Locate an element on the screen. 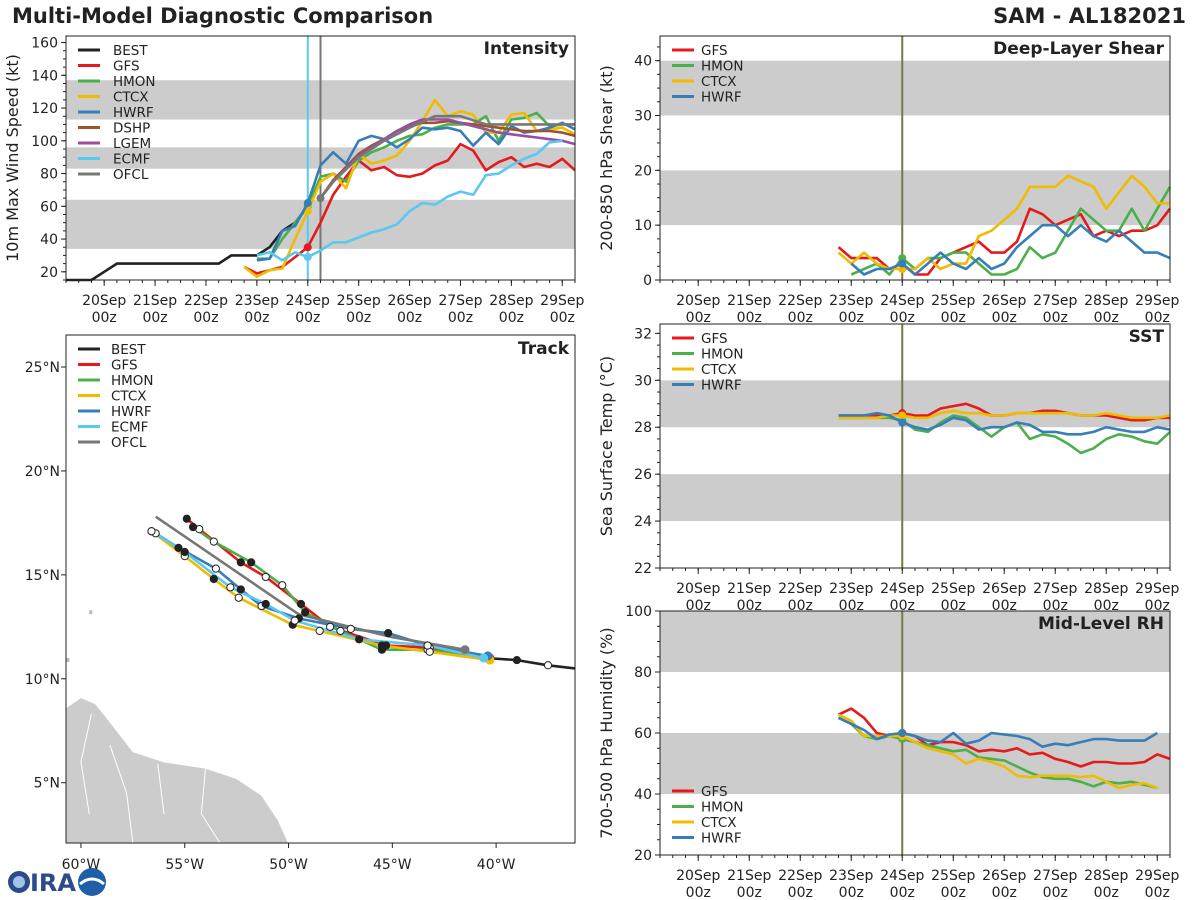 The height and width of the screenshot is (900, 1200). lat-tick-label: 10°N is located at coordinates (42, 680).